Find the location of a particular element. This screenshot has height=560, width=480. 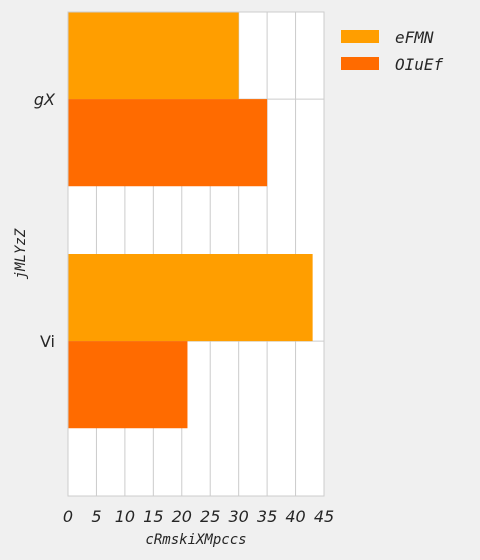

legend-label-efmn: eFMN is located at coordinates (414, 37).